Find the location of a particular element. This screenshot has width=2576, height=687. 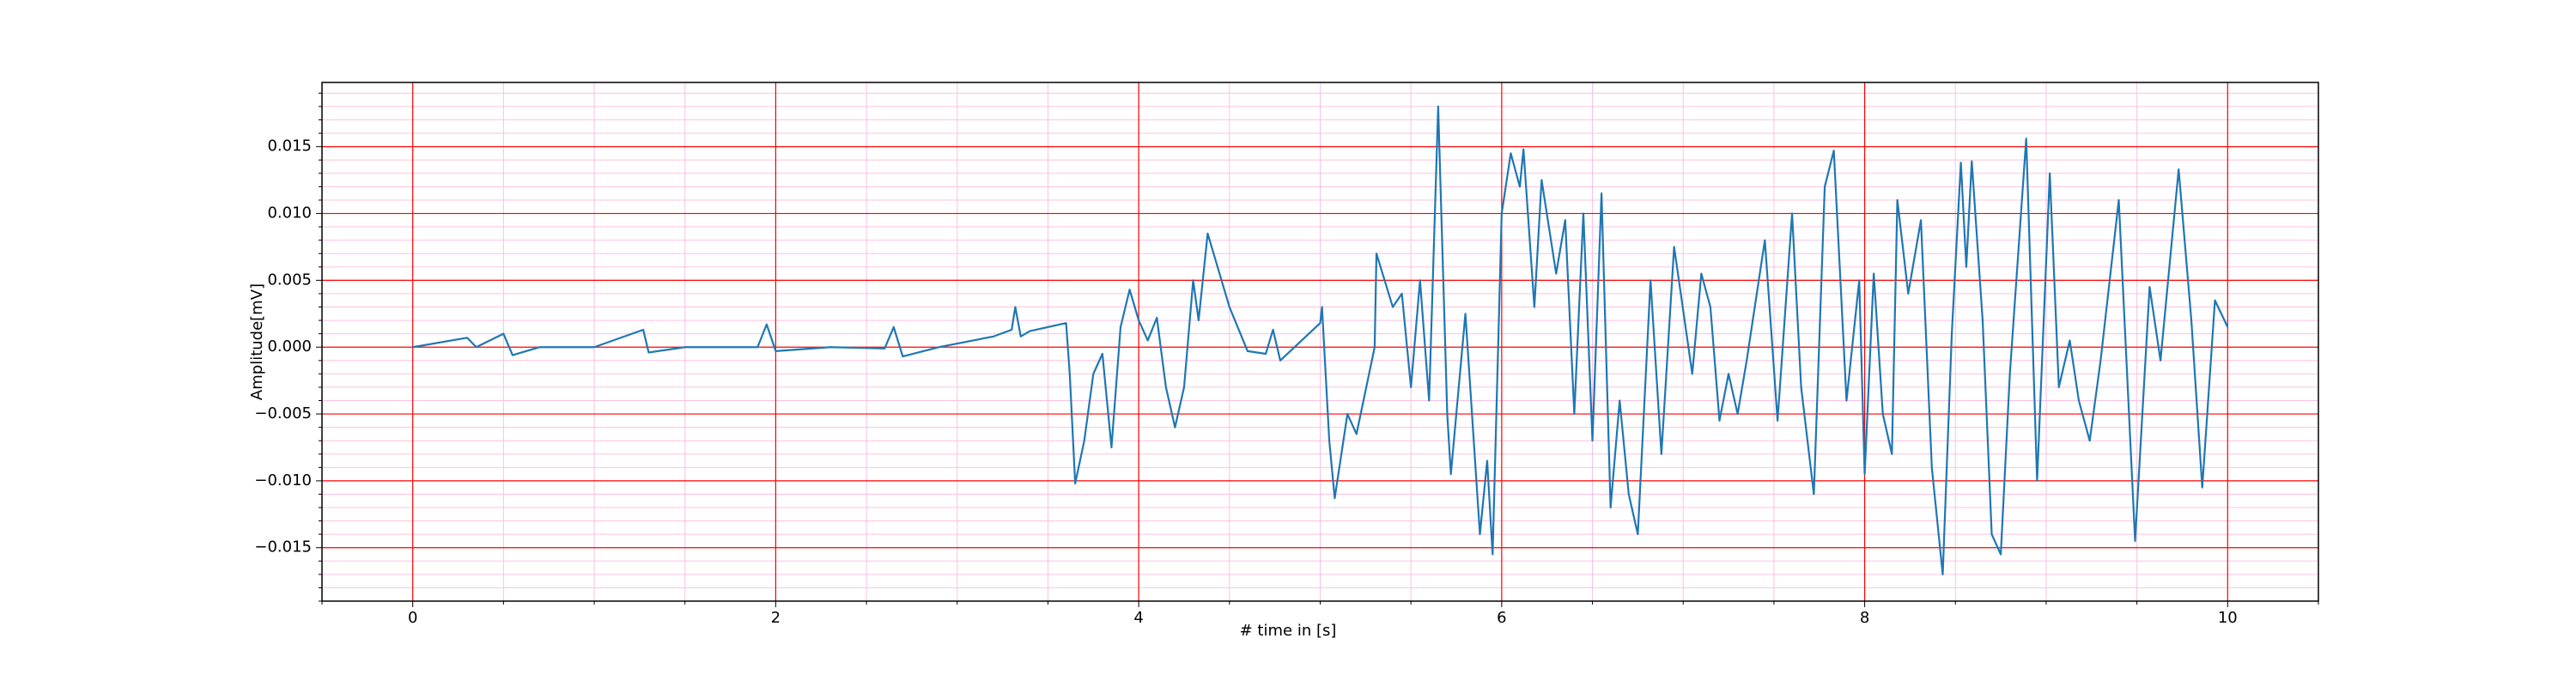

x-tick-label: 2 is located at coordinates (776, 618).